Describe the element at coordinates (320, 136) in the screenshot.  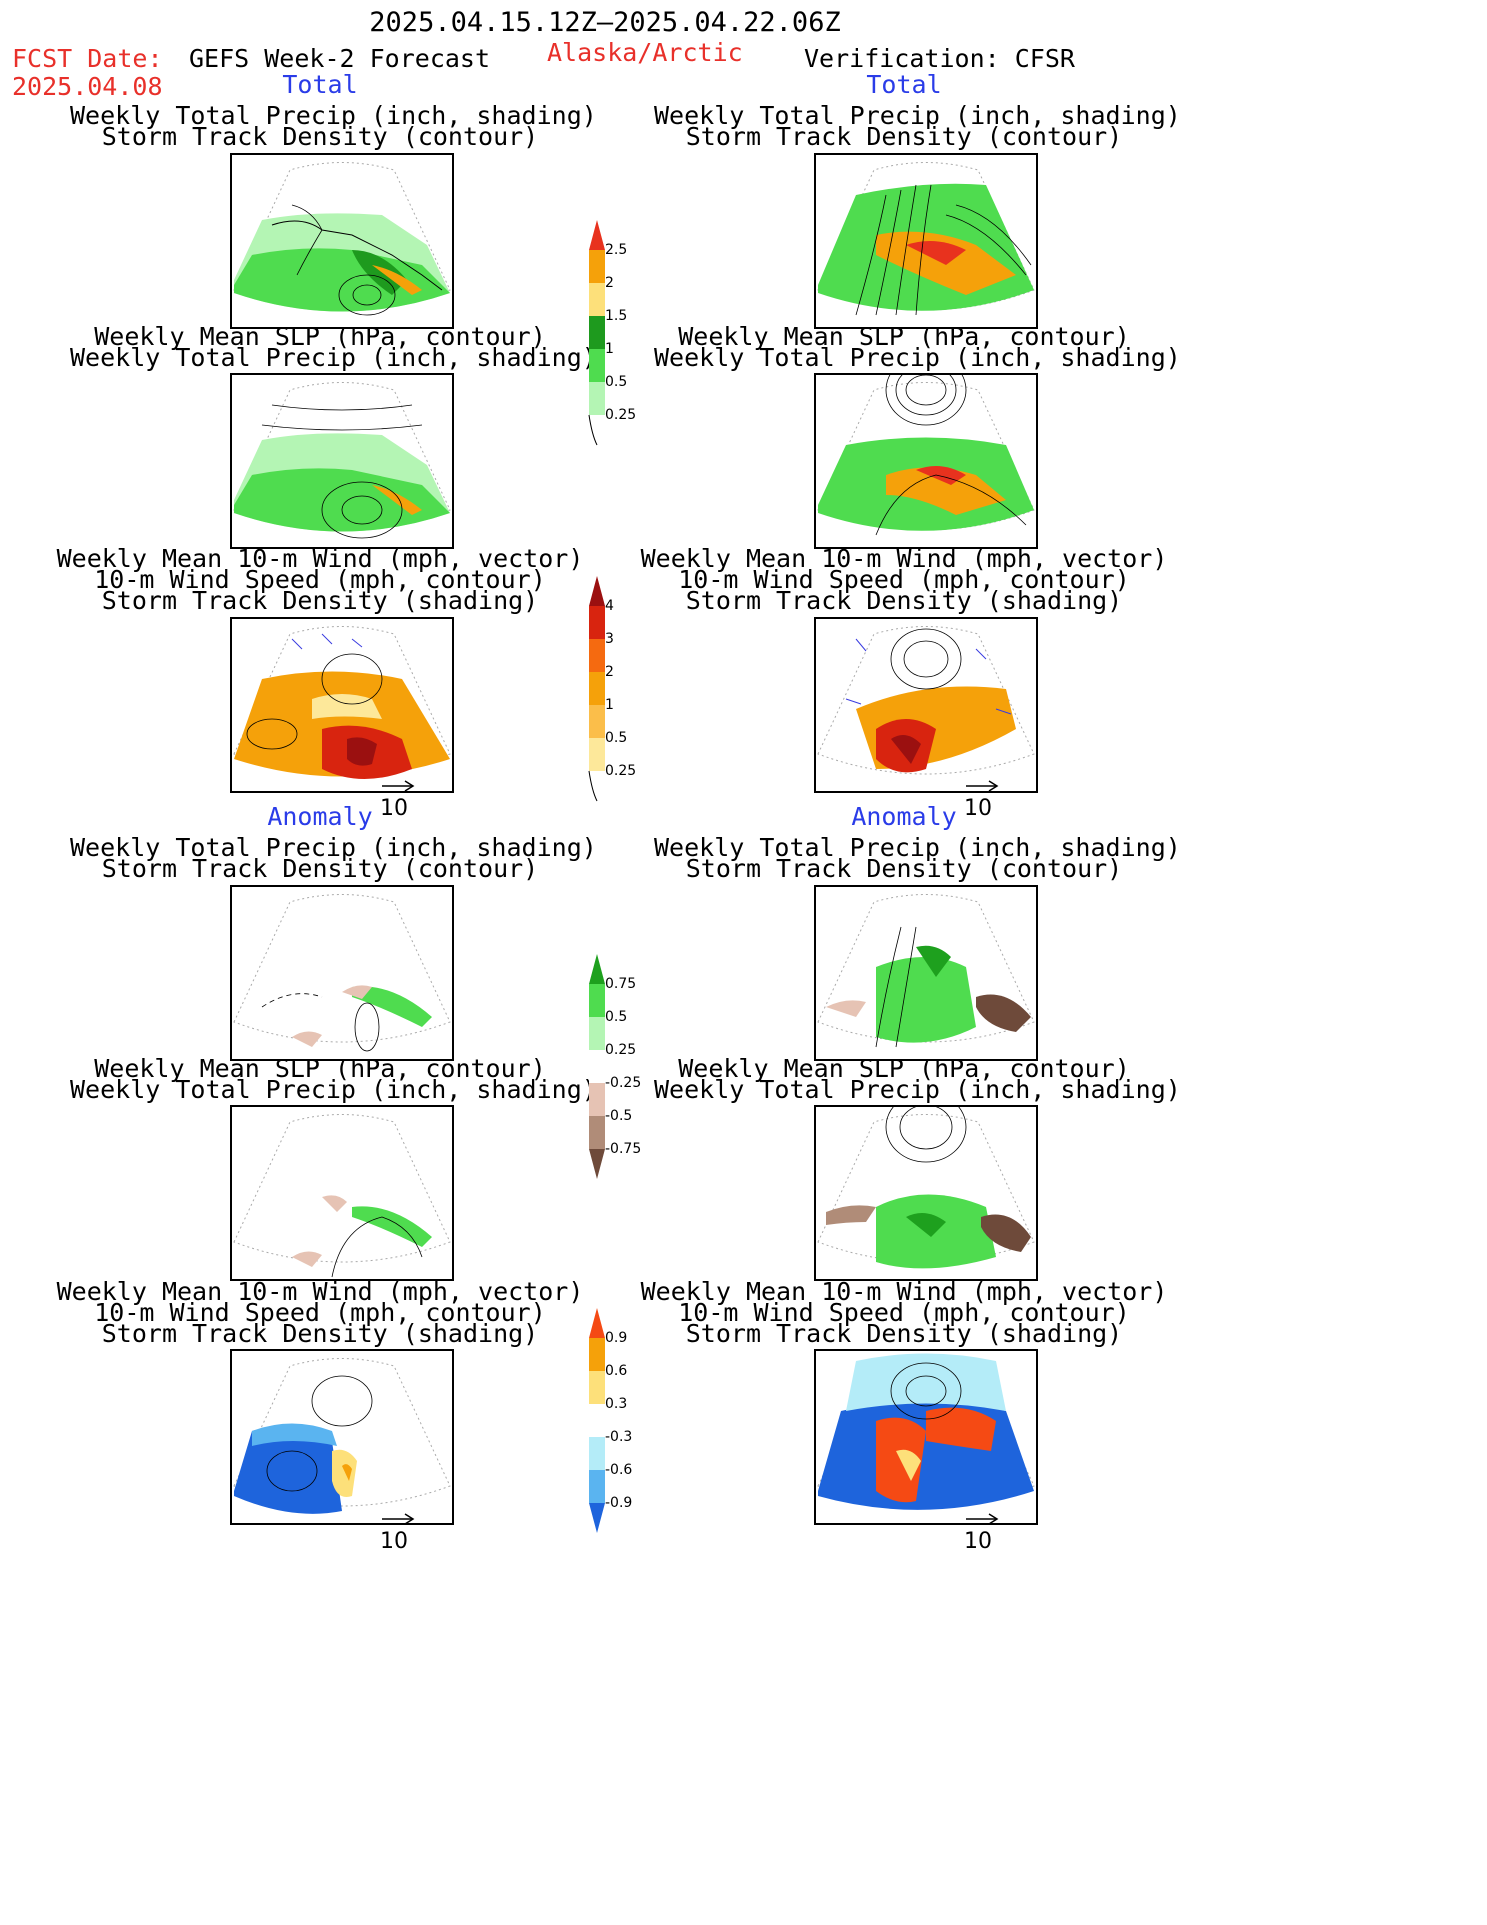
I see `title-l1-b: Storm Track Density (contour)` at that location.